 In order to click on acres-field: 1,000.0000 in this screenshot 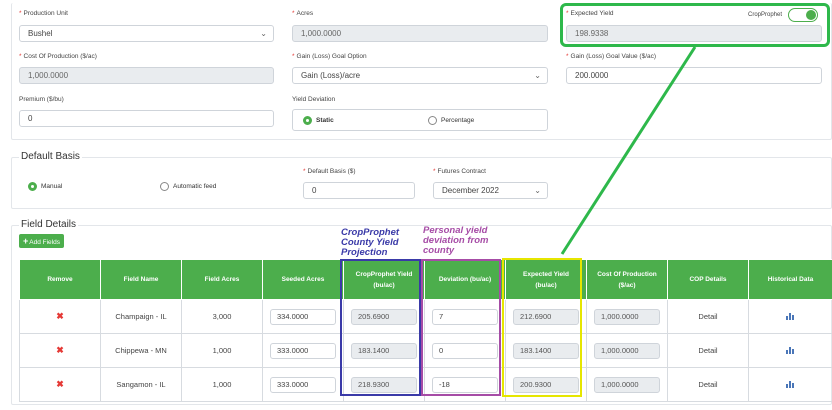, I will do `click(420, 33)`.